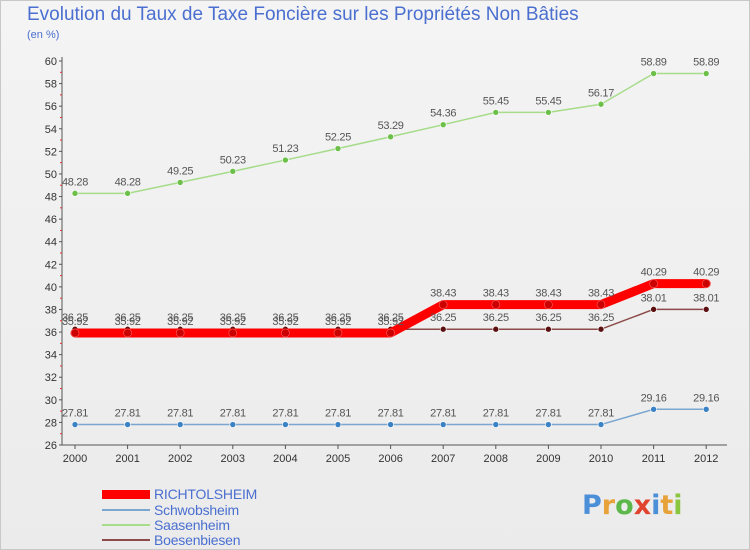  What do you see at coordinates (127, 459) in the screenshot?
I see `x-tick-label: 2001` at bounding box center [127, 459].